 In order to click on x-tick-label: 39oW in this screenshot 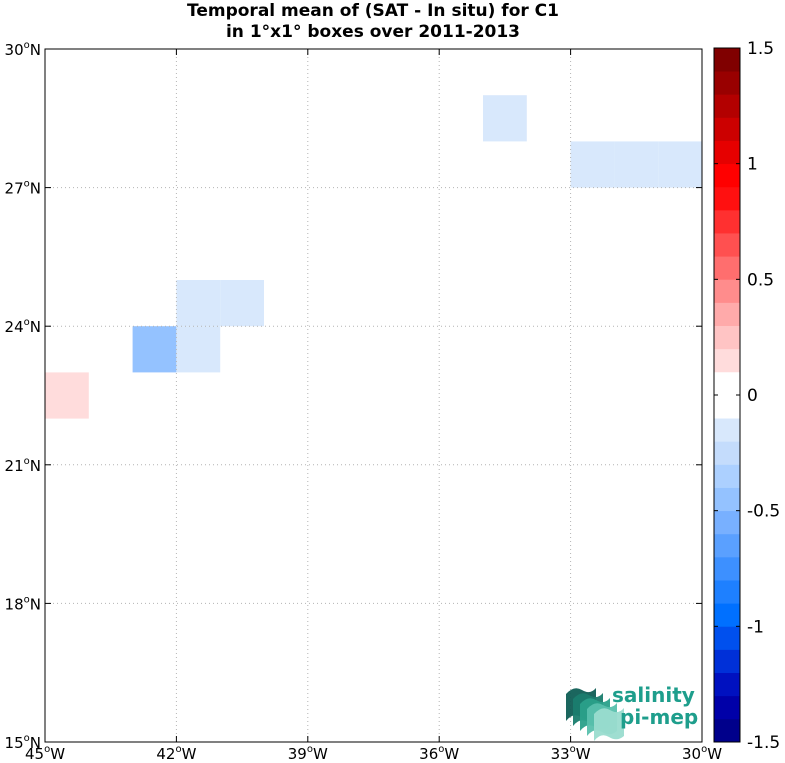, I will do `click(308, 753)`.